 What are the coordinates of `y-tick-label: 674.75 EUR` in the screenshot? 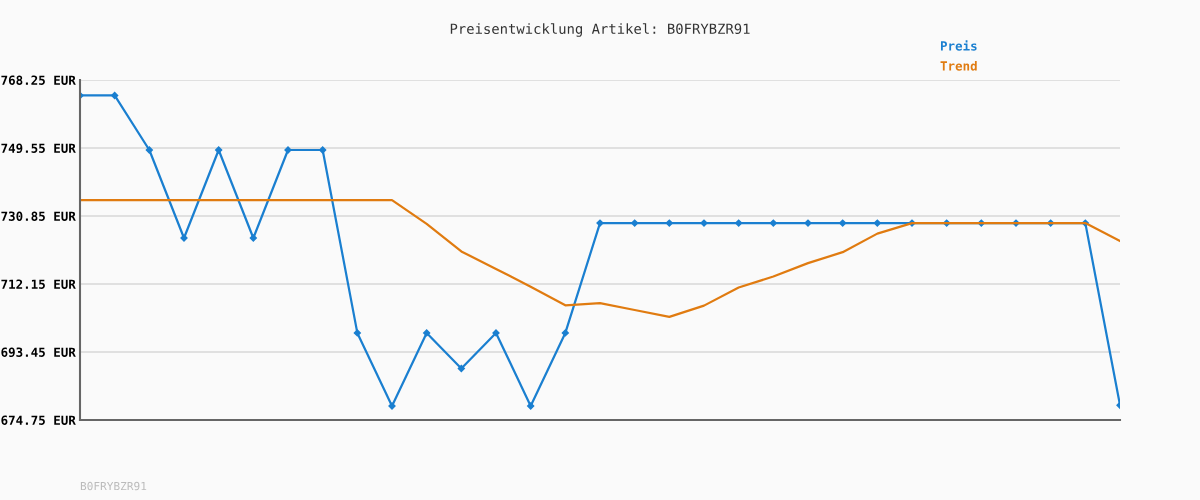 It's located at (38, 420).